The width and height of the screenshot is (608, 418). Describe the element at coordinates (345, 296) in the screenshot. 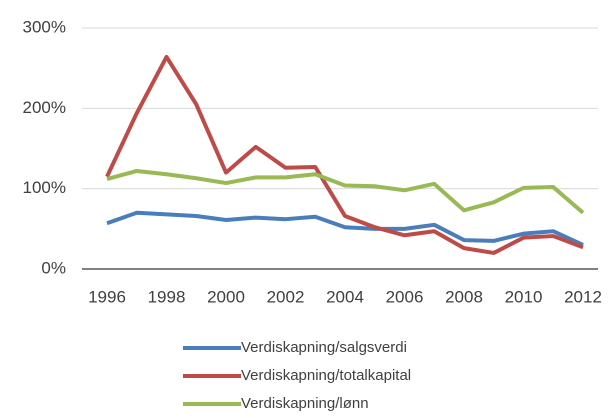

I see `x-tick-label: 2004` at that location.